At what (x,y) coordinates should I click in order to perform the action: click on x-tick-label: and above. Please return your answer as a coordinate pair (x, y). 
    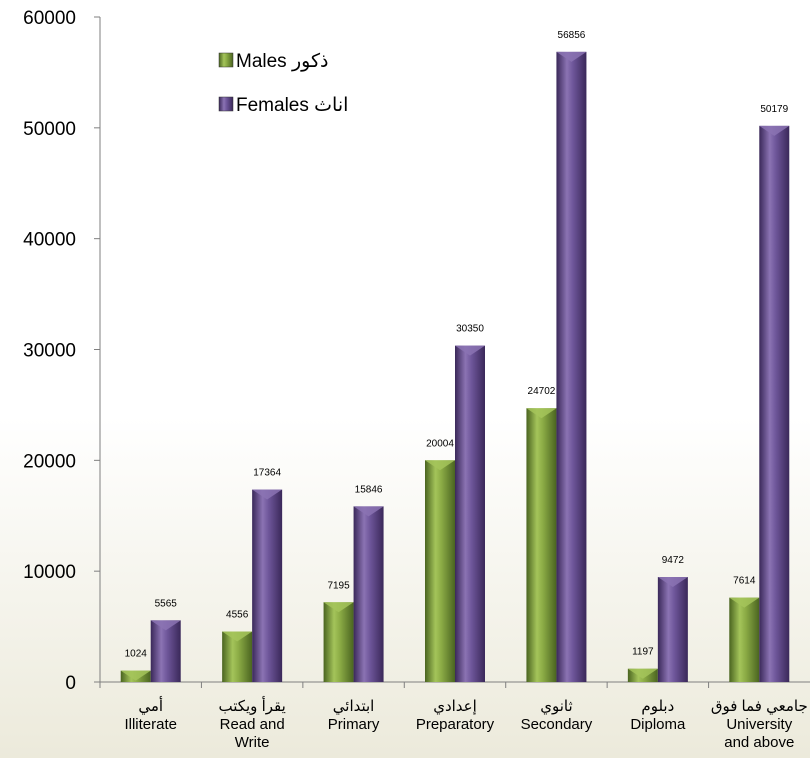
    Looking at the image, I should click on (759, 742).